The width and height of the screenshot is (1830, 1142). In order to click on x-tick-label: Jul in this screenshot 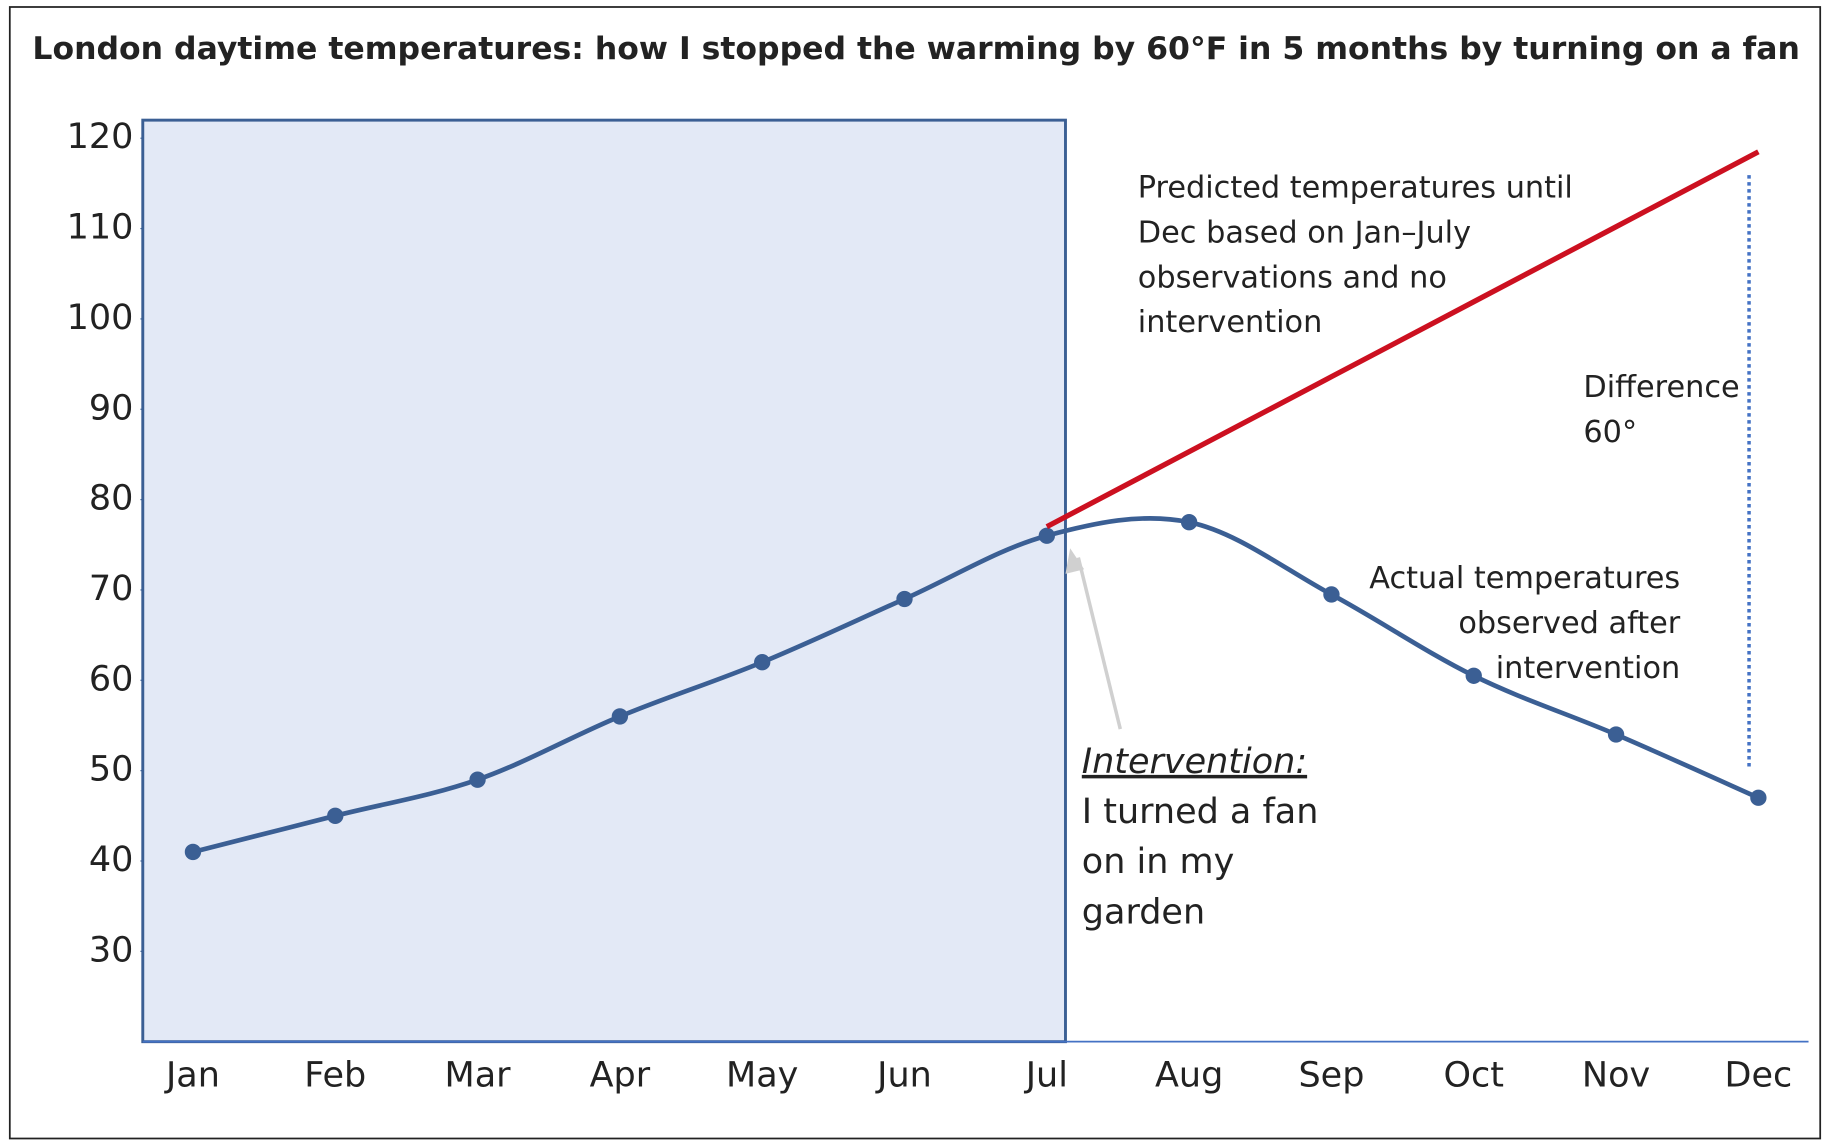, I will do `click(1046, 1076)`.